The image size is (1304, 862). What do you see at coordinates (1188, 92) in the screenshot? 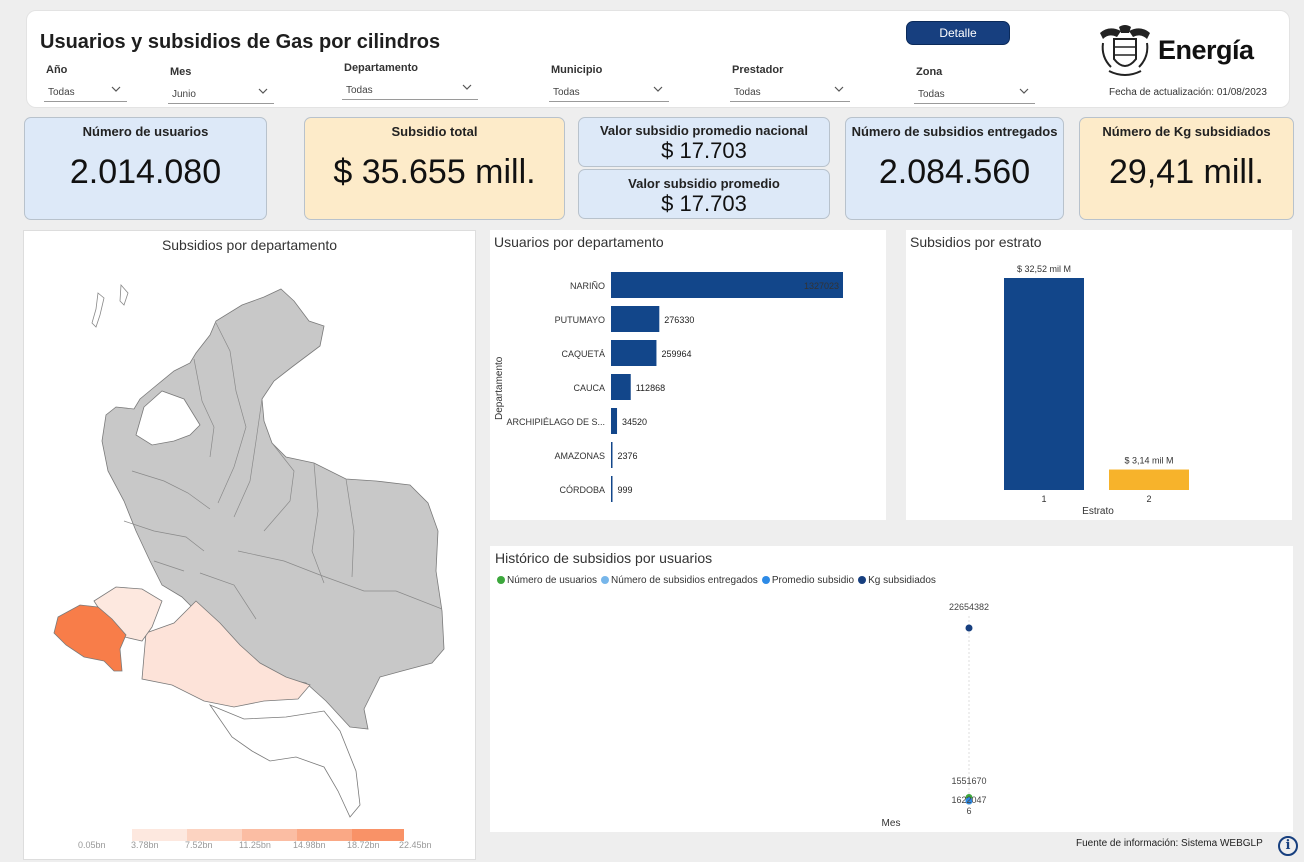
I see `update-date: Fecha de actualización: 01/08/2023` at bounding box center [1188, 92].